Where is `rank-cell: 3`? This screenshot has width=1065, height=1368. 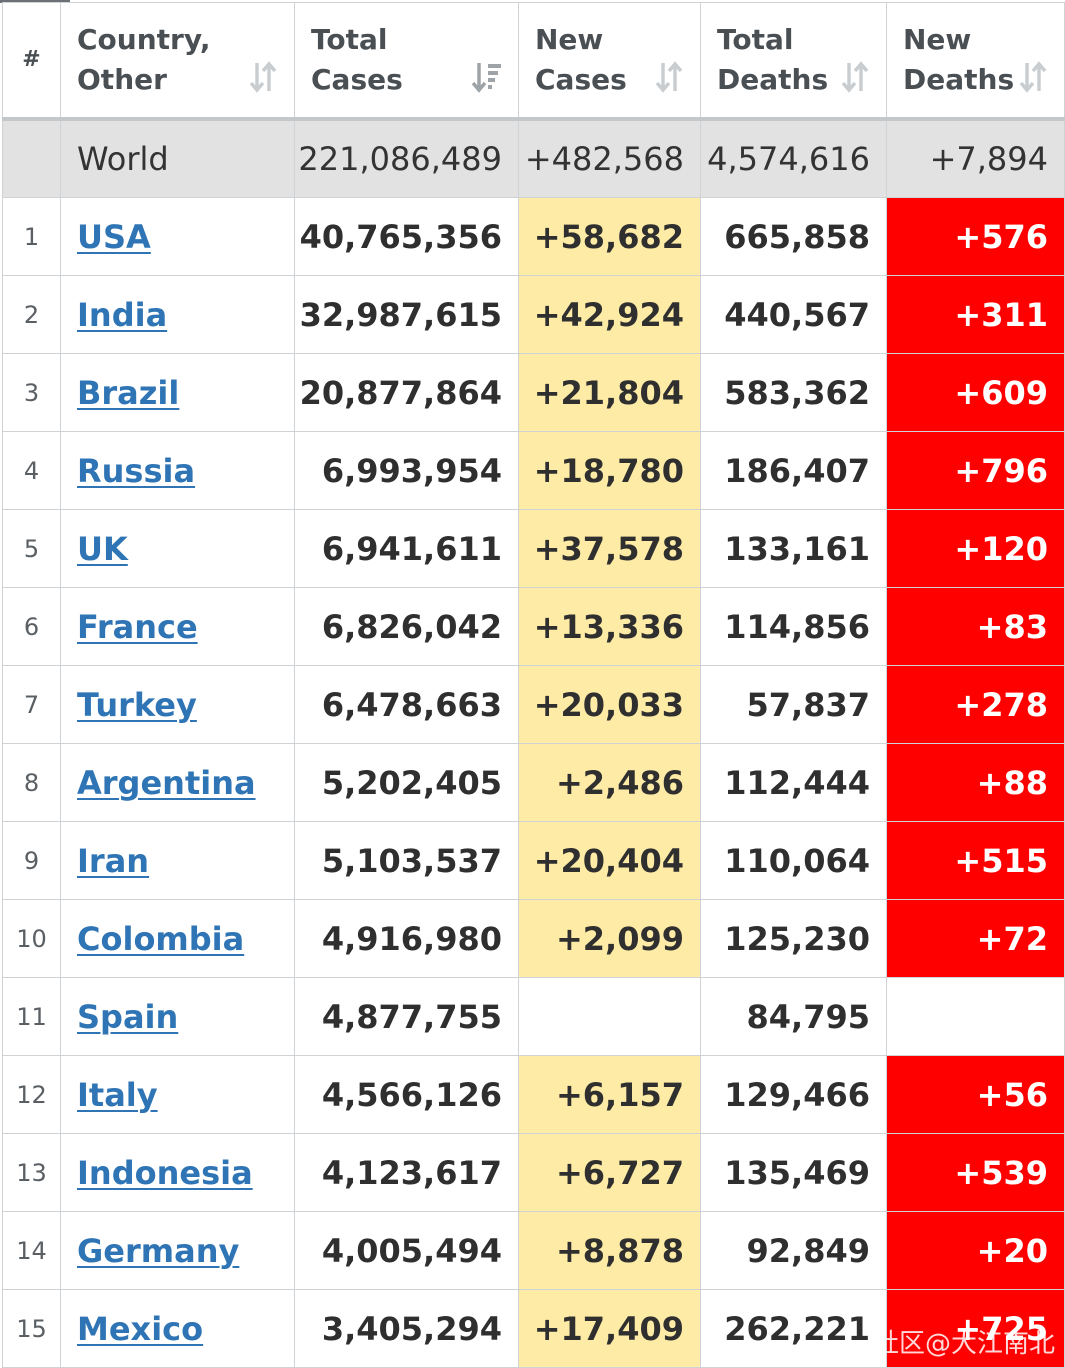
rank-cell: 3 is located at coordinates (31, 392).